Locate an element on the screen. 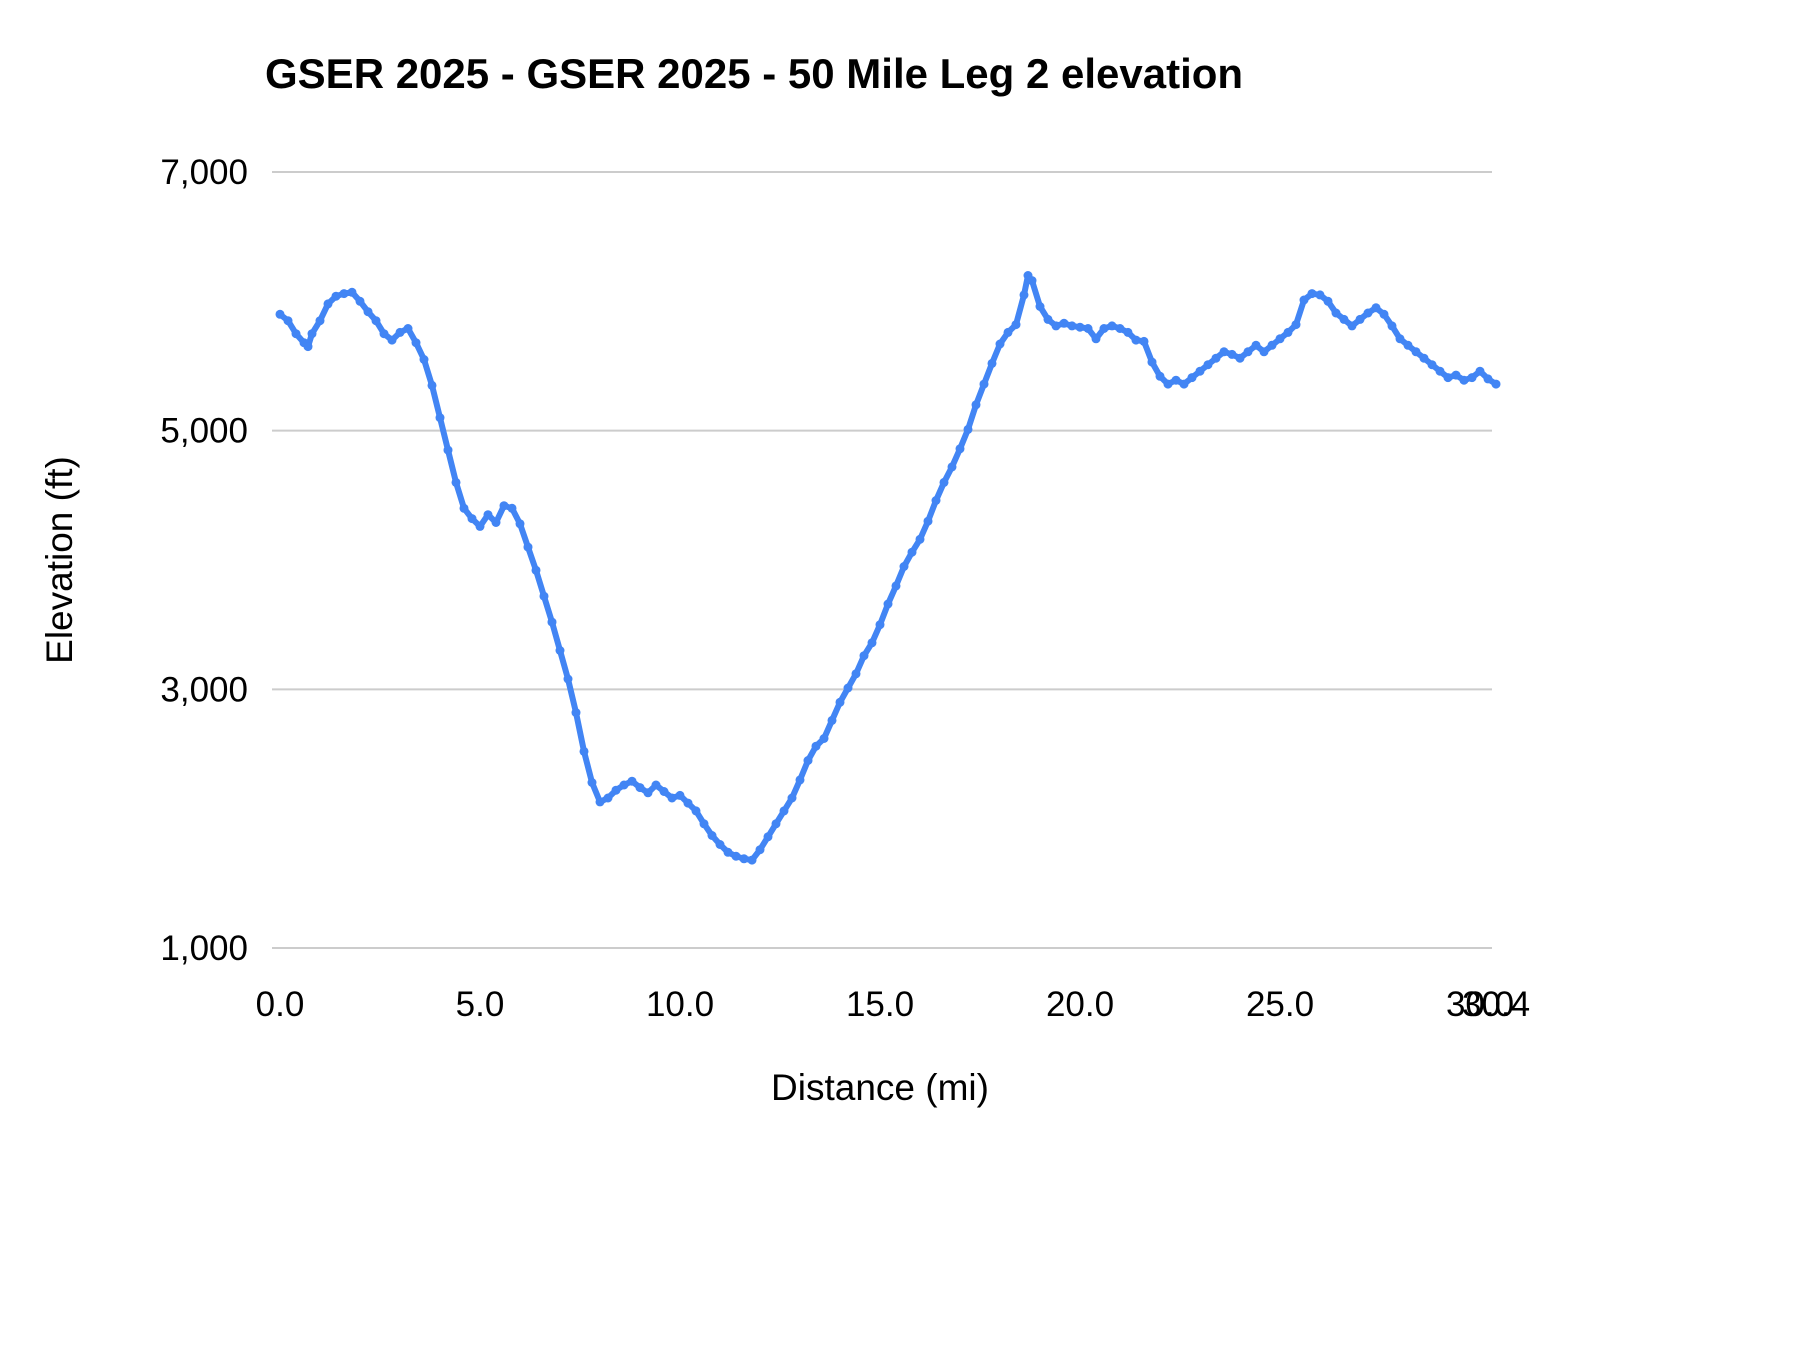 The image size is (1800, 1355). x-tick-label: 25.0 is located at coordinates (1280, 1004).